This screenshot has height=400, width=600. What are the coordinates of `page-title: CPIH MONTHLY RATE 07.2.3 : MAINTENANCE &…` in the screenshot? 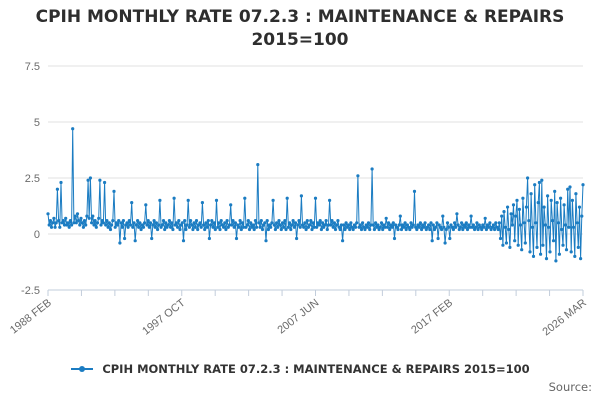 It's located at (300, 28).